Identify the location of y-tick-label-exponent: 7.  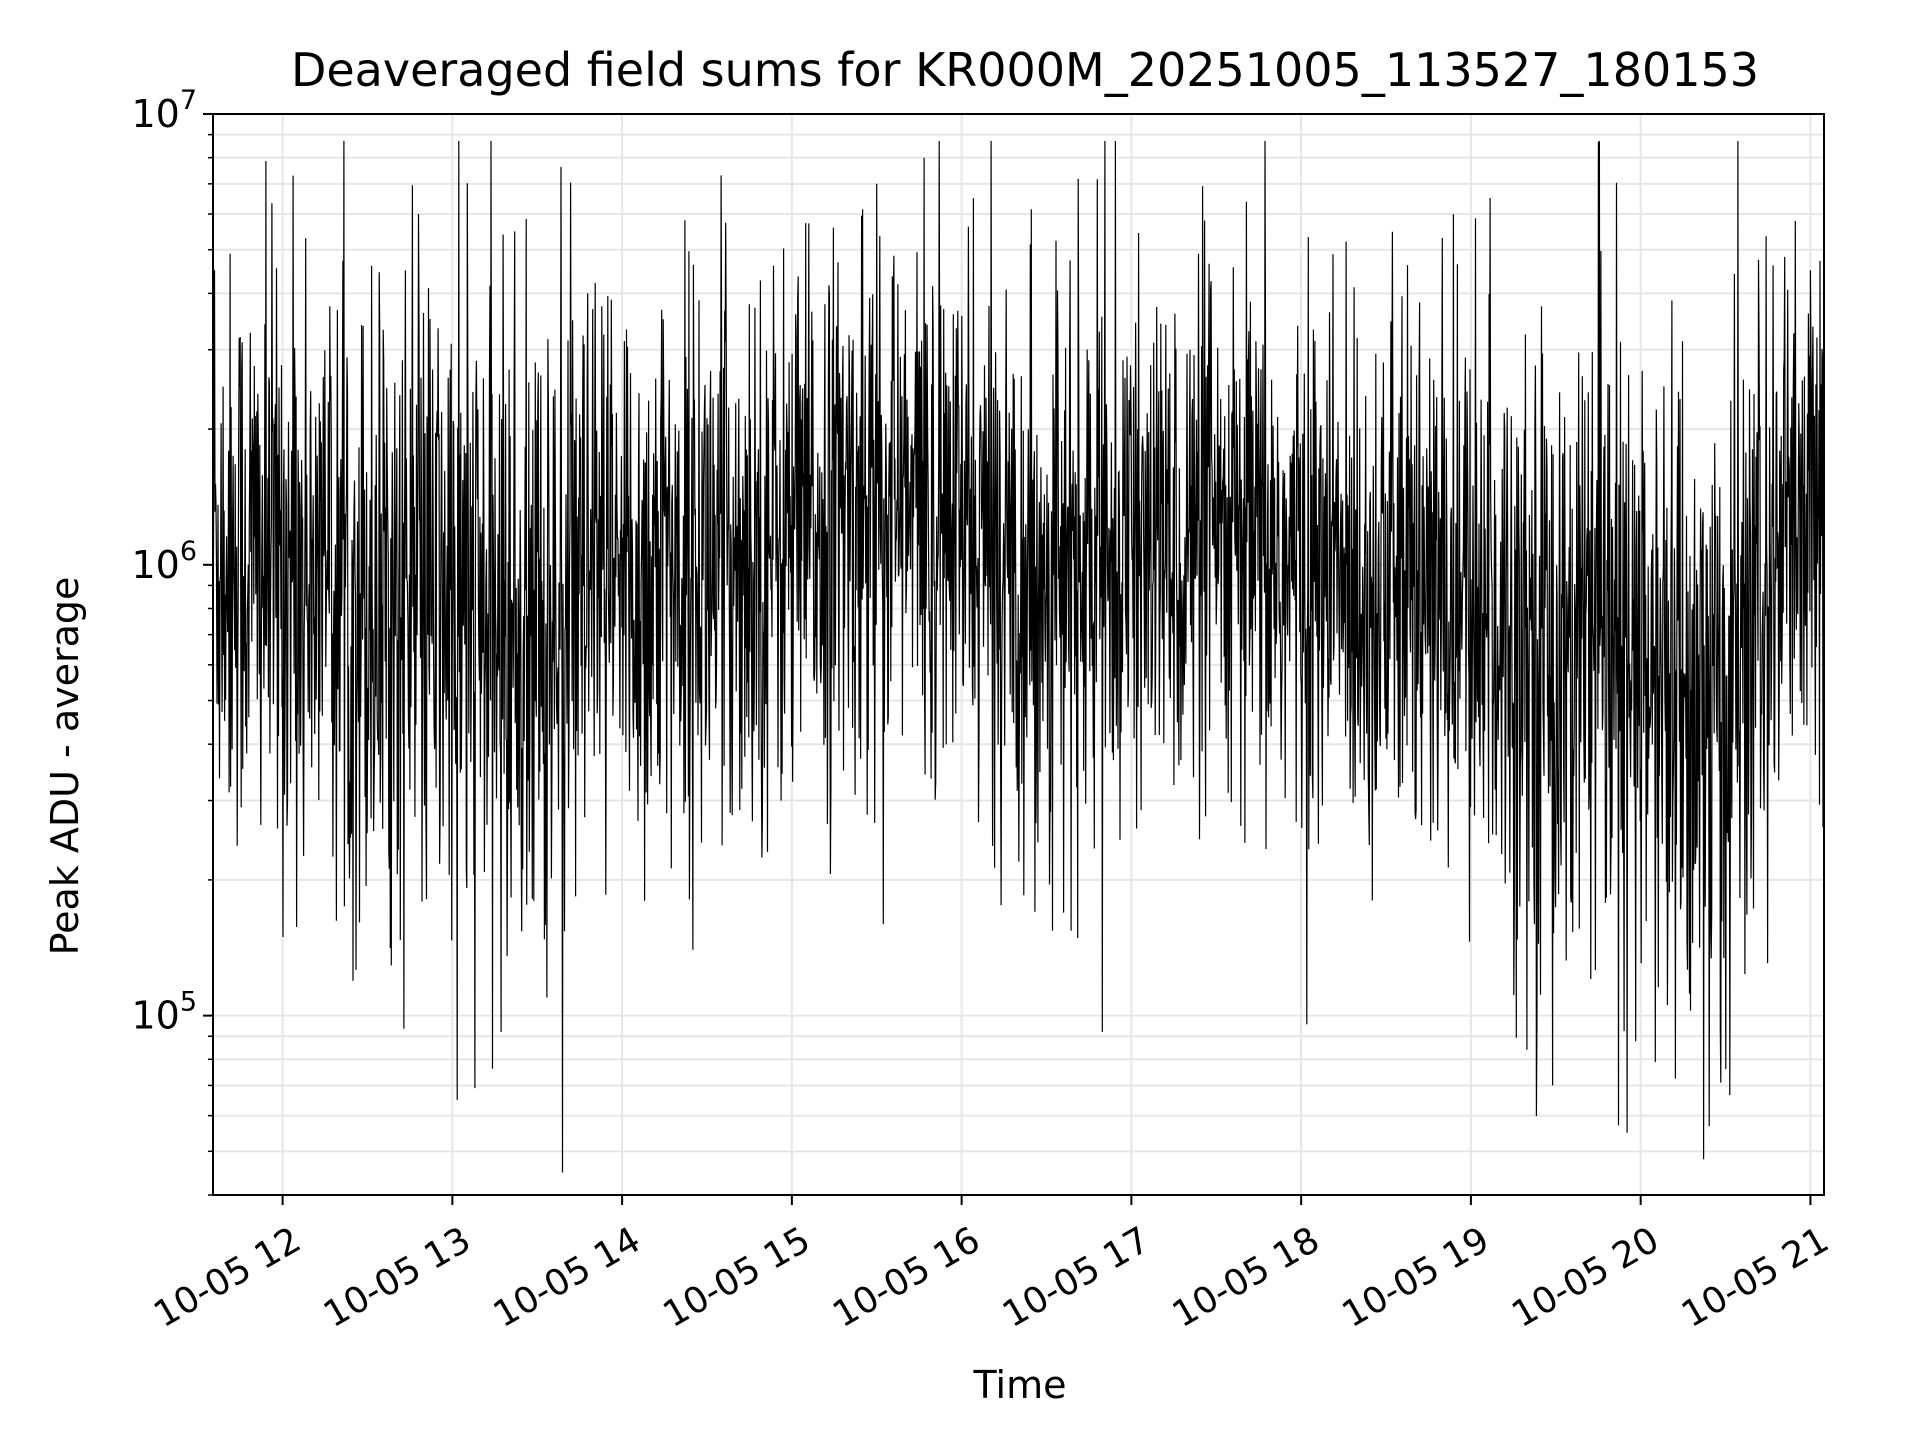
(188, 100).